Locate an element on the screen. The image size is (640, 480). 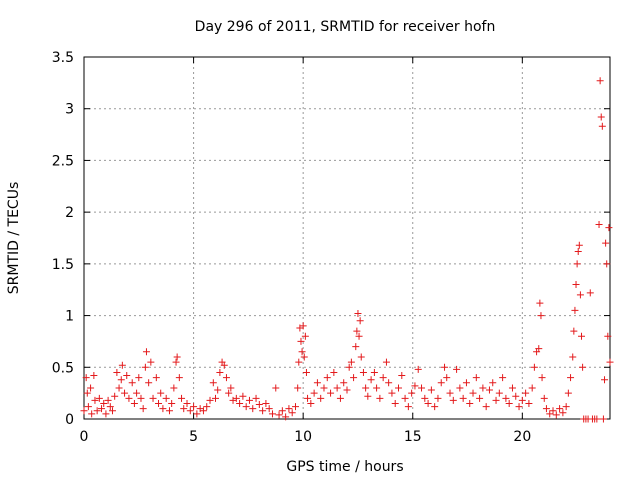
x-tick-label: 10 is located at coordinates (303, 437).